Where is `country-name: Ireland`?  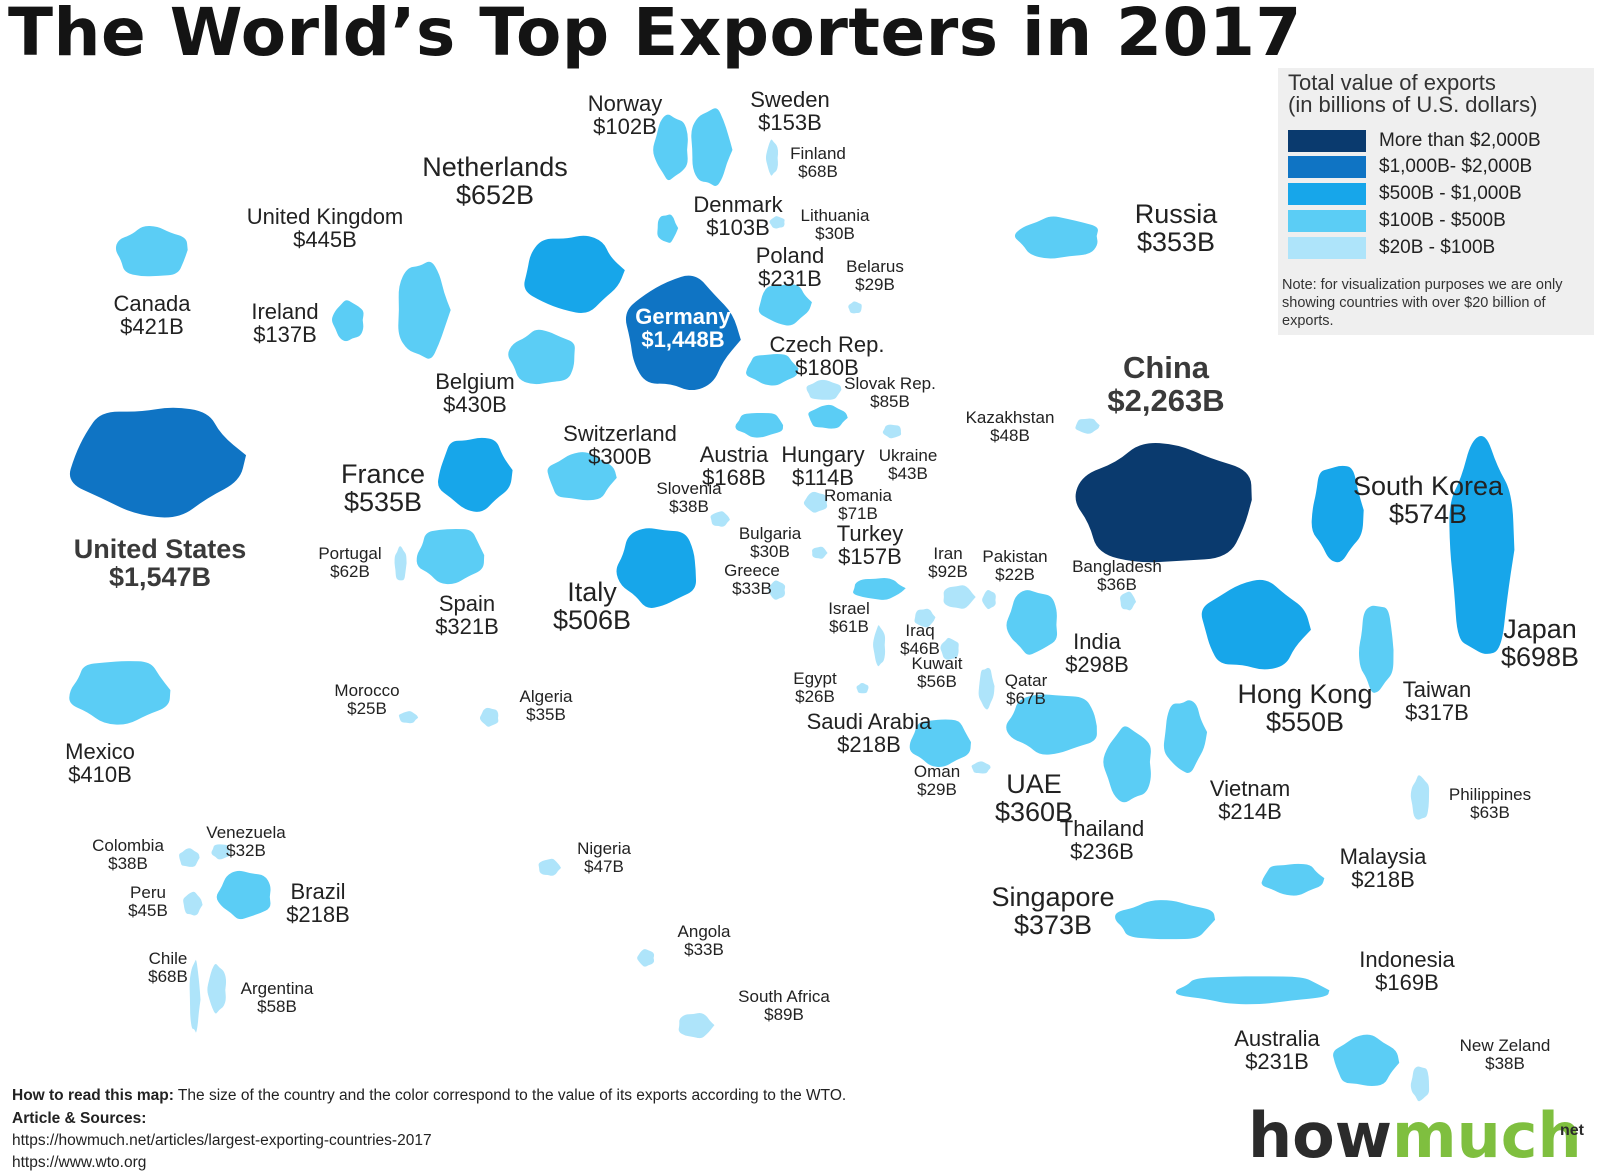 country-name: Ireland is located at coordinates (285, 311).